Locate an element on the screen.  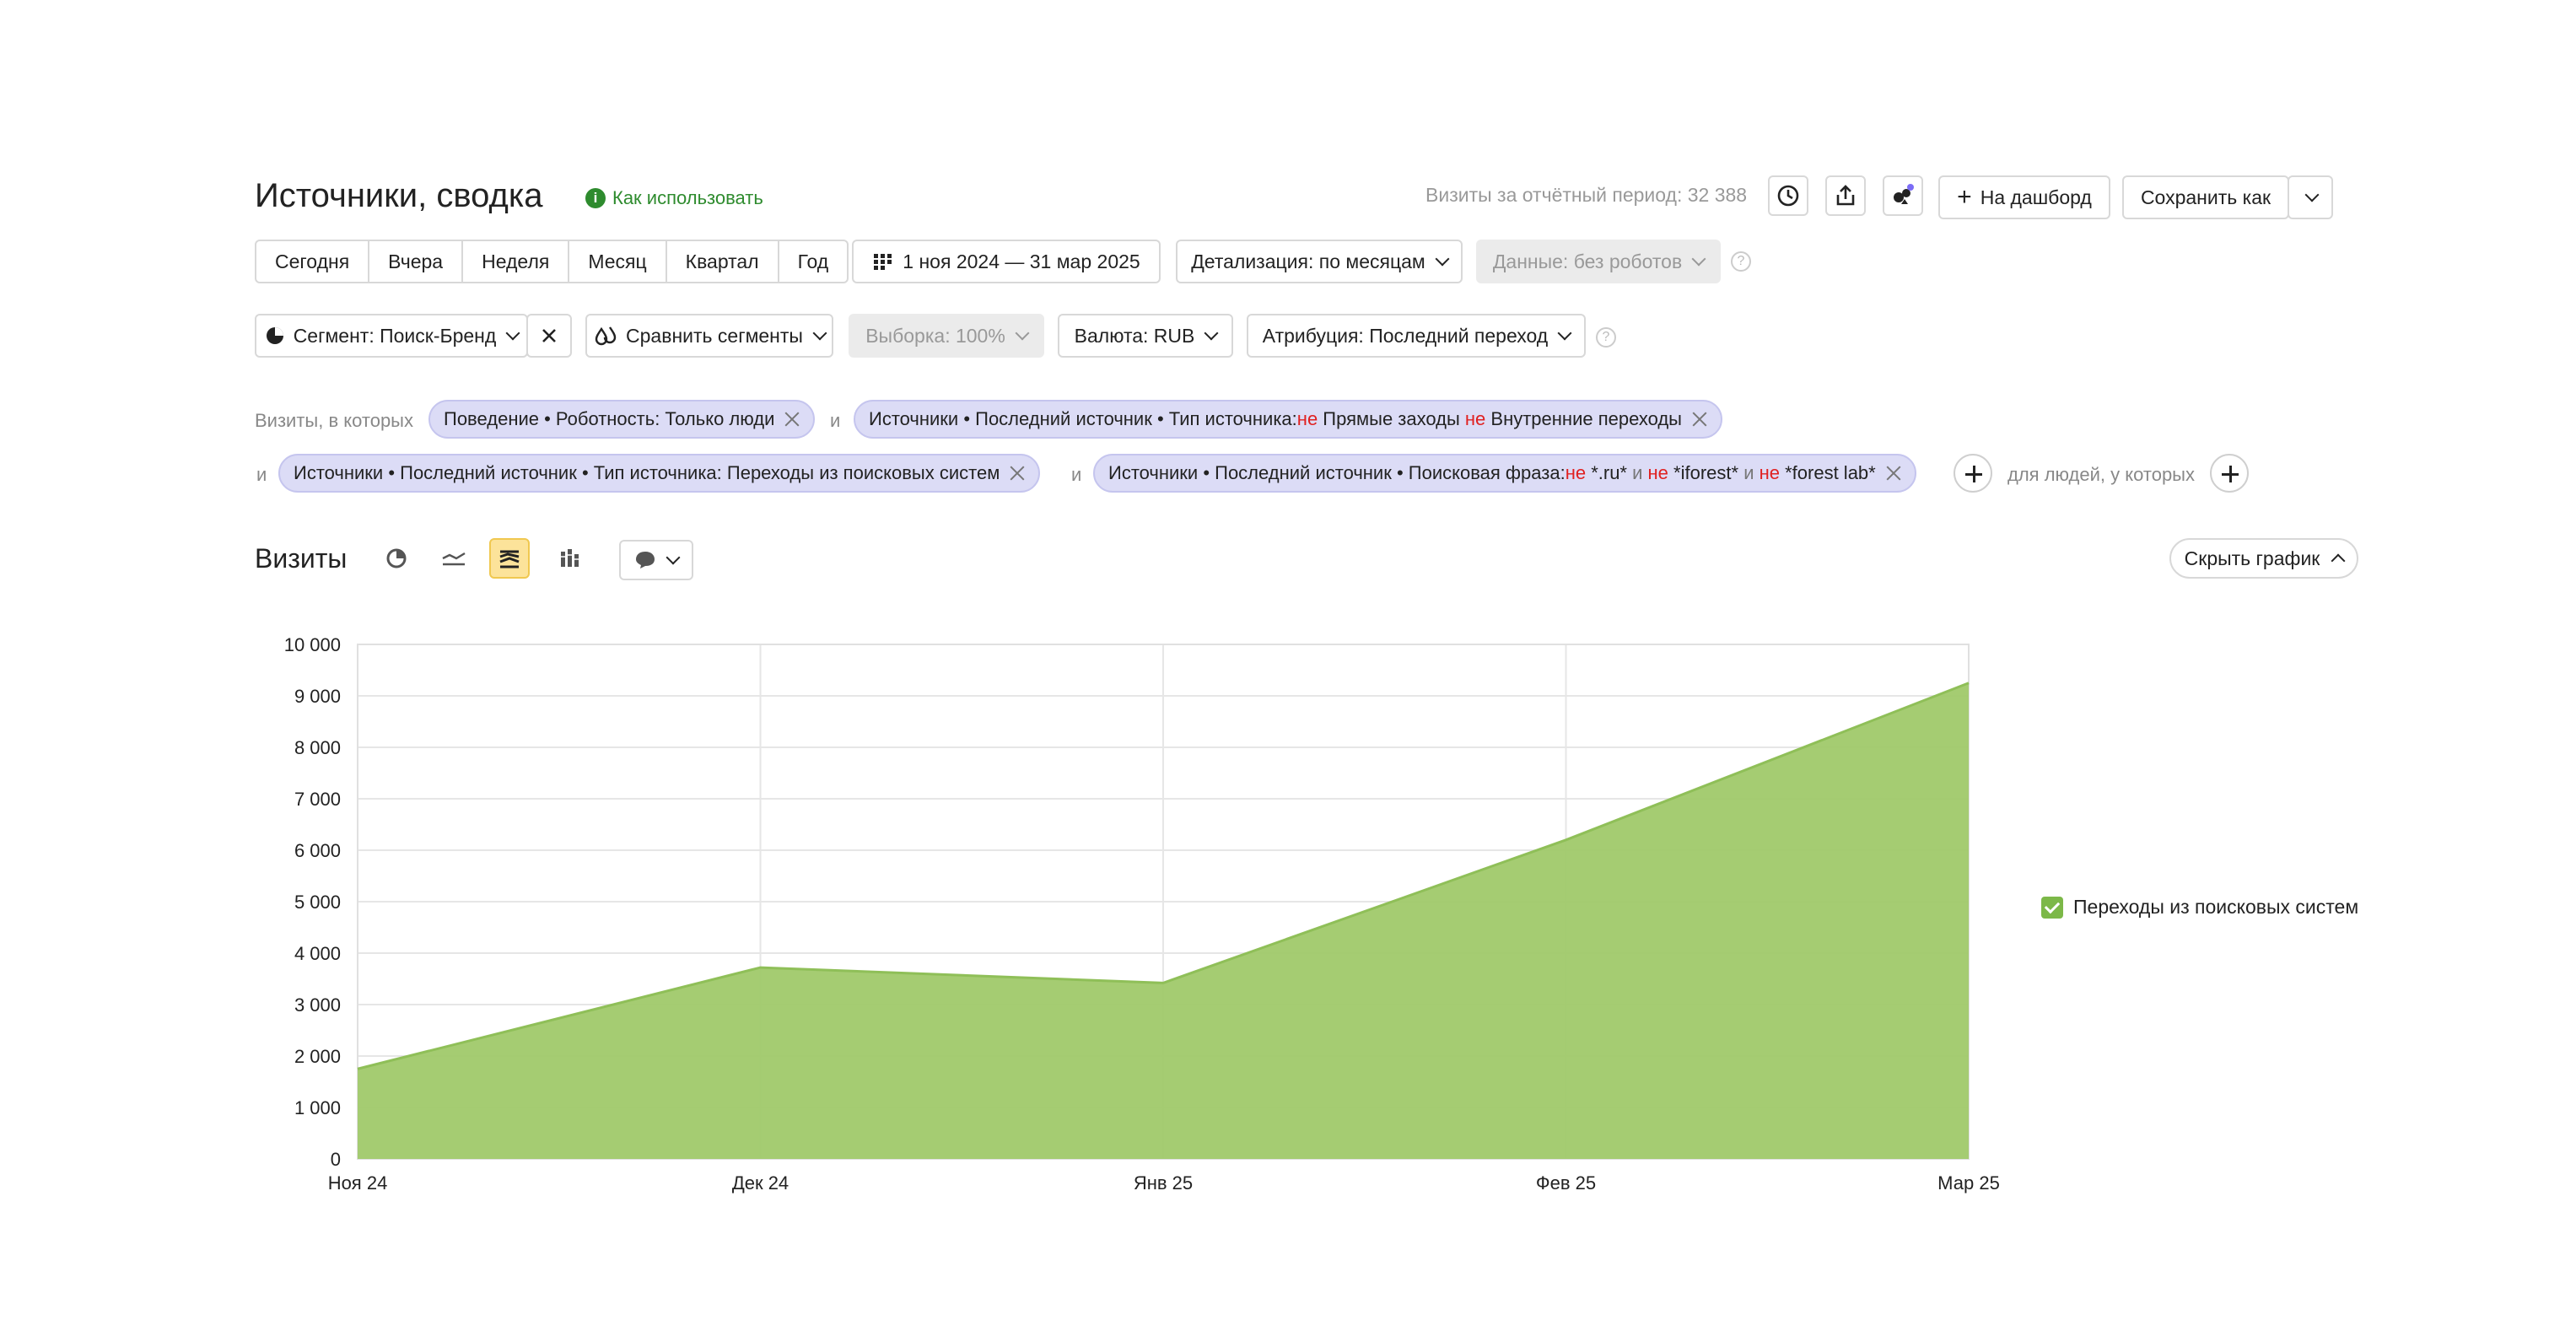
chart-legend: Переходы из поисковых систем is located at coordinates (2199, 907).